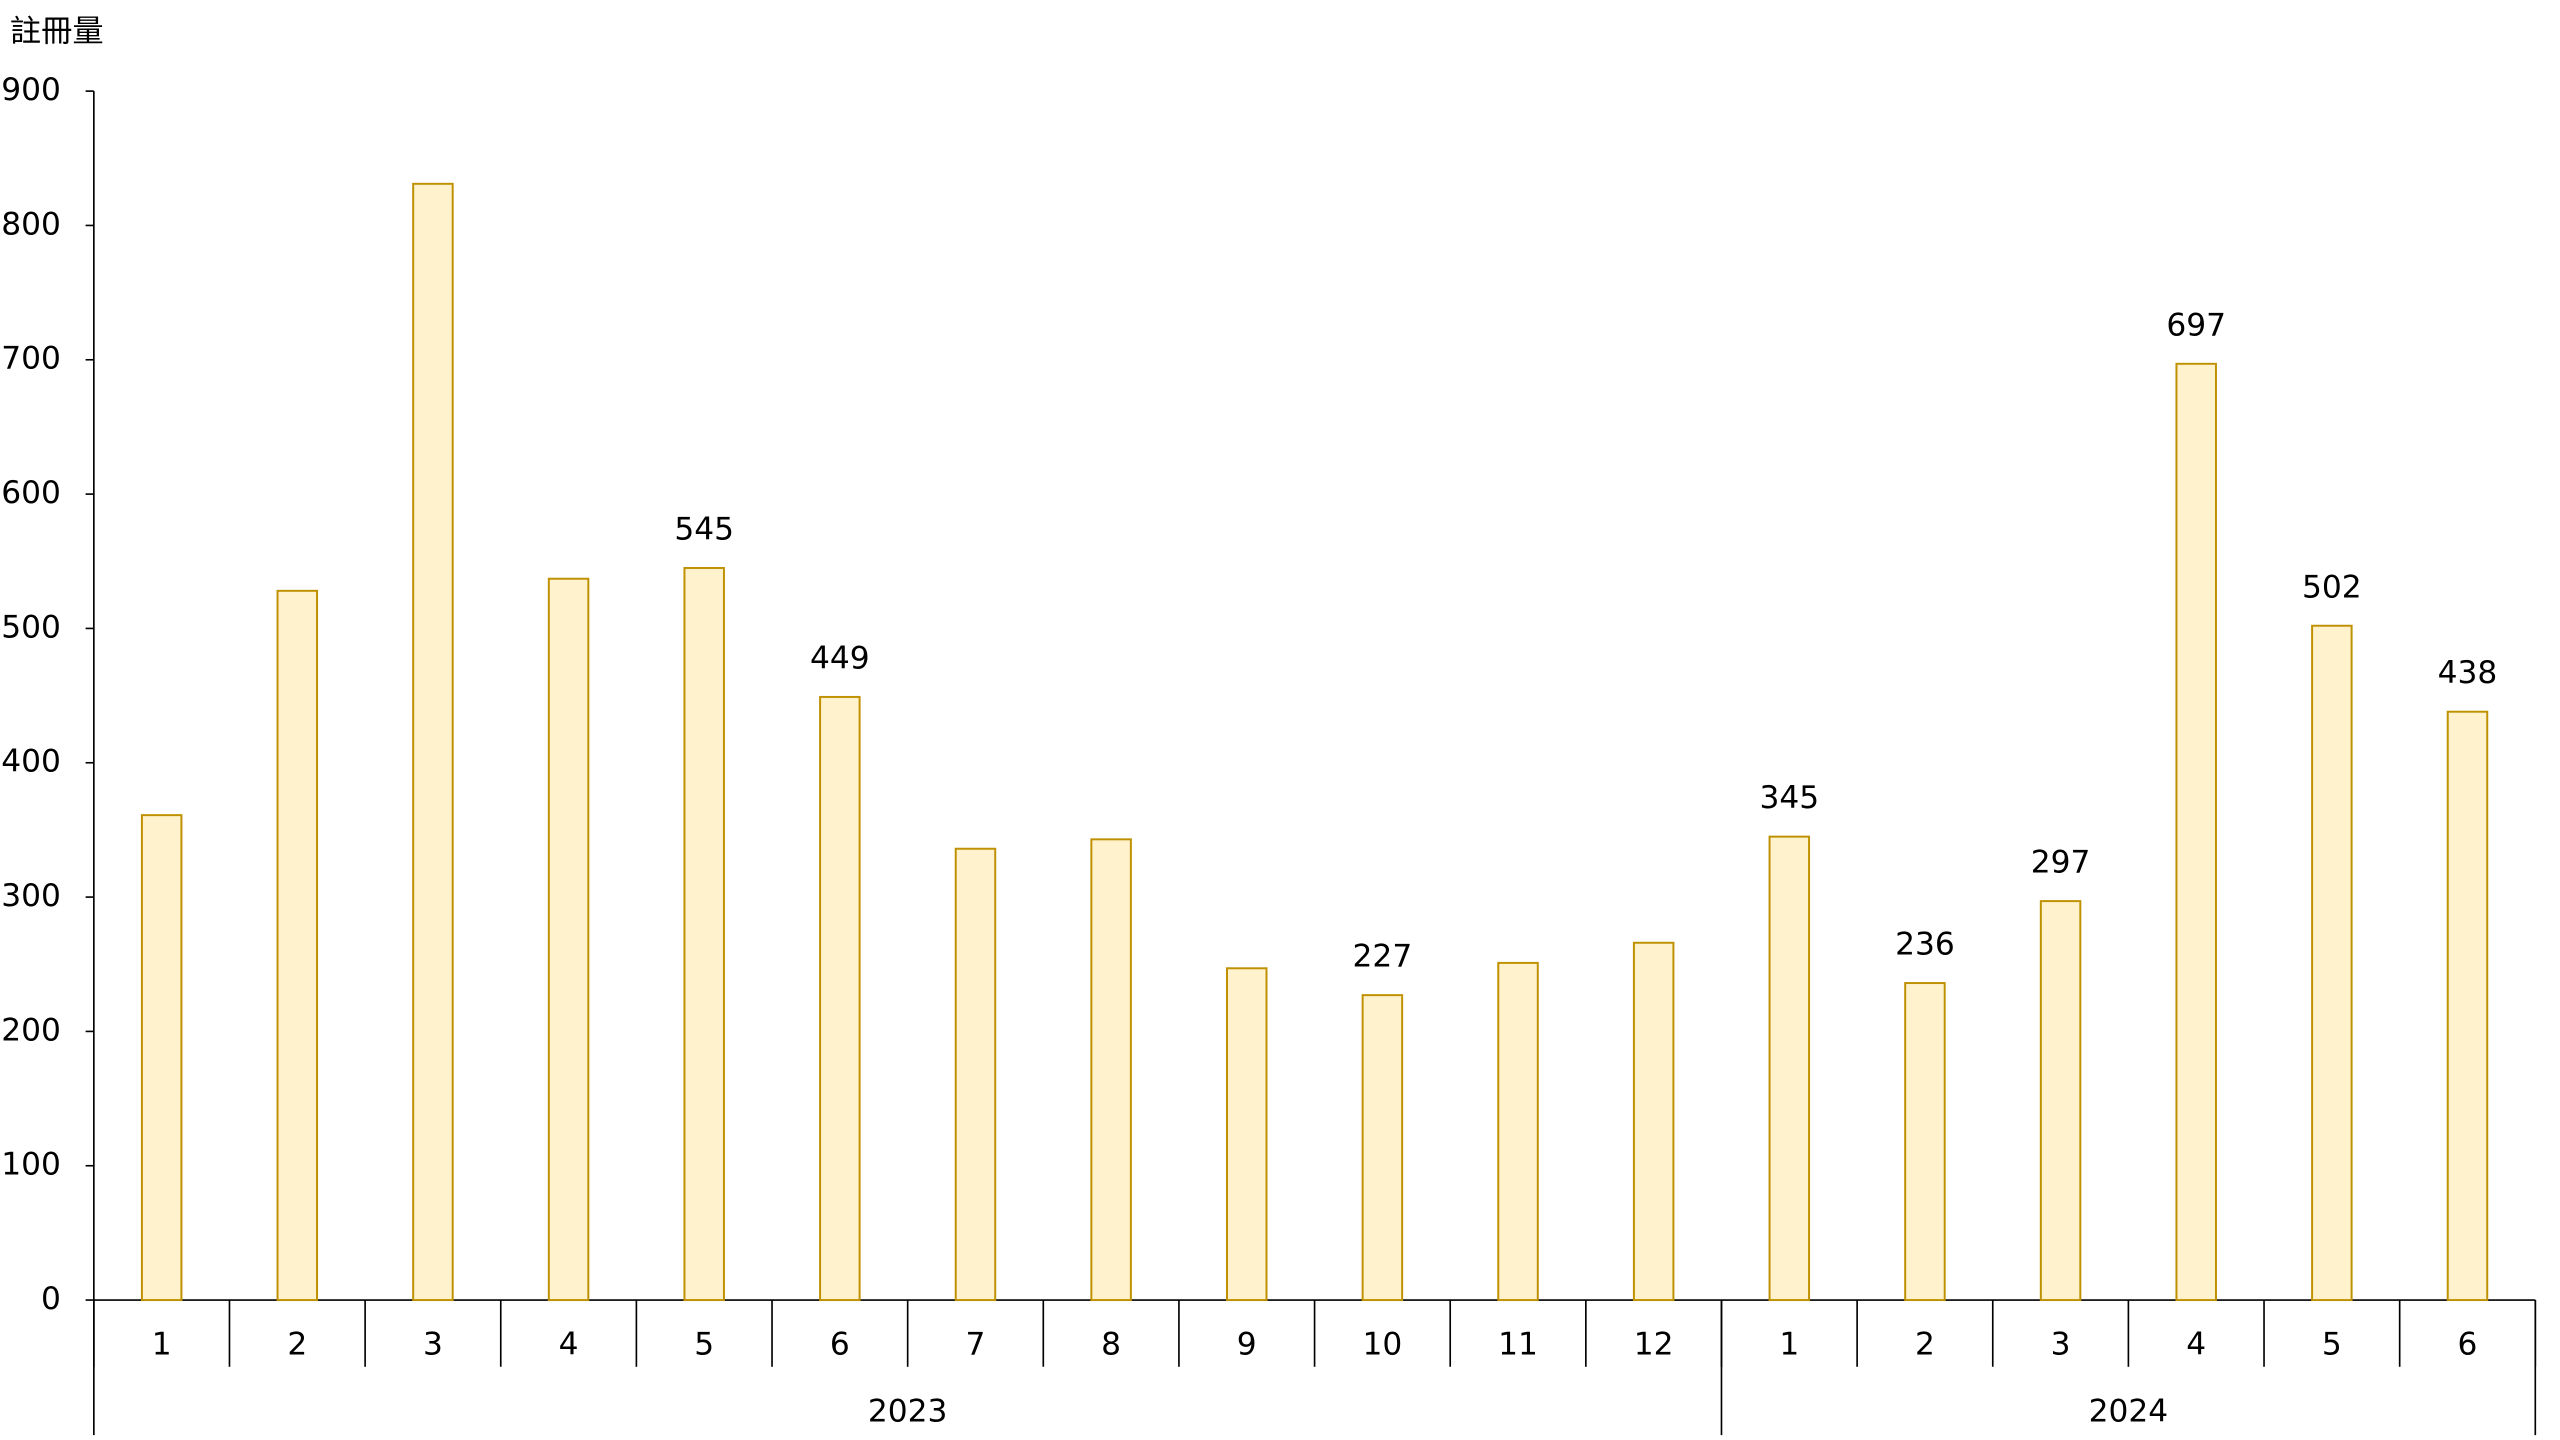  What do you see at coordinates (31, 628) in the screenshot?
I see `y-tick-label: 500` at bounding box center [31, 628].